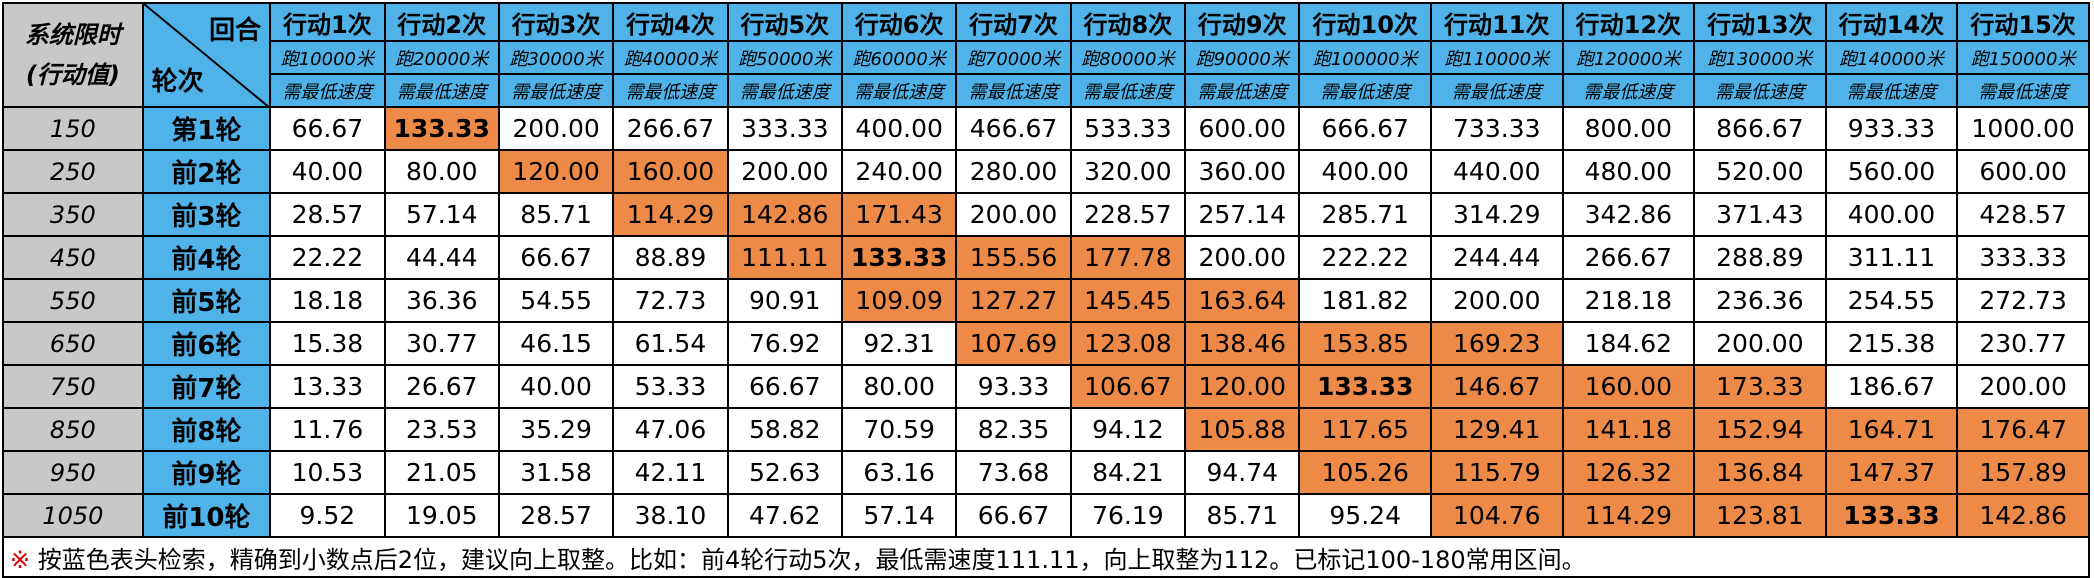 Image resolution: width=2094 pixels, height=578 pixels. What do you see at coordinates (1365, 515) in the screenshot?
I see `speed-cell: 95.24` at bounding box center [1365, 515].